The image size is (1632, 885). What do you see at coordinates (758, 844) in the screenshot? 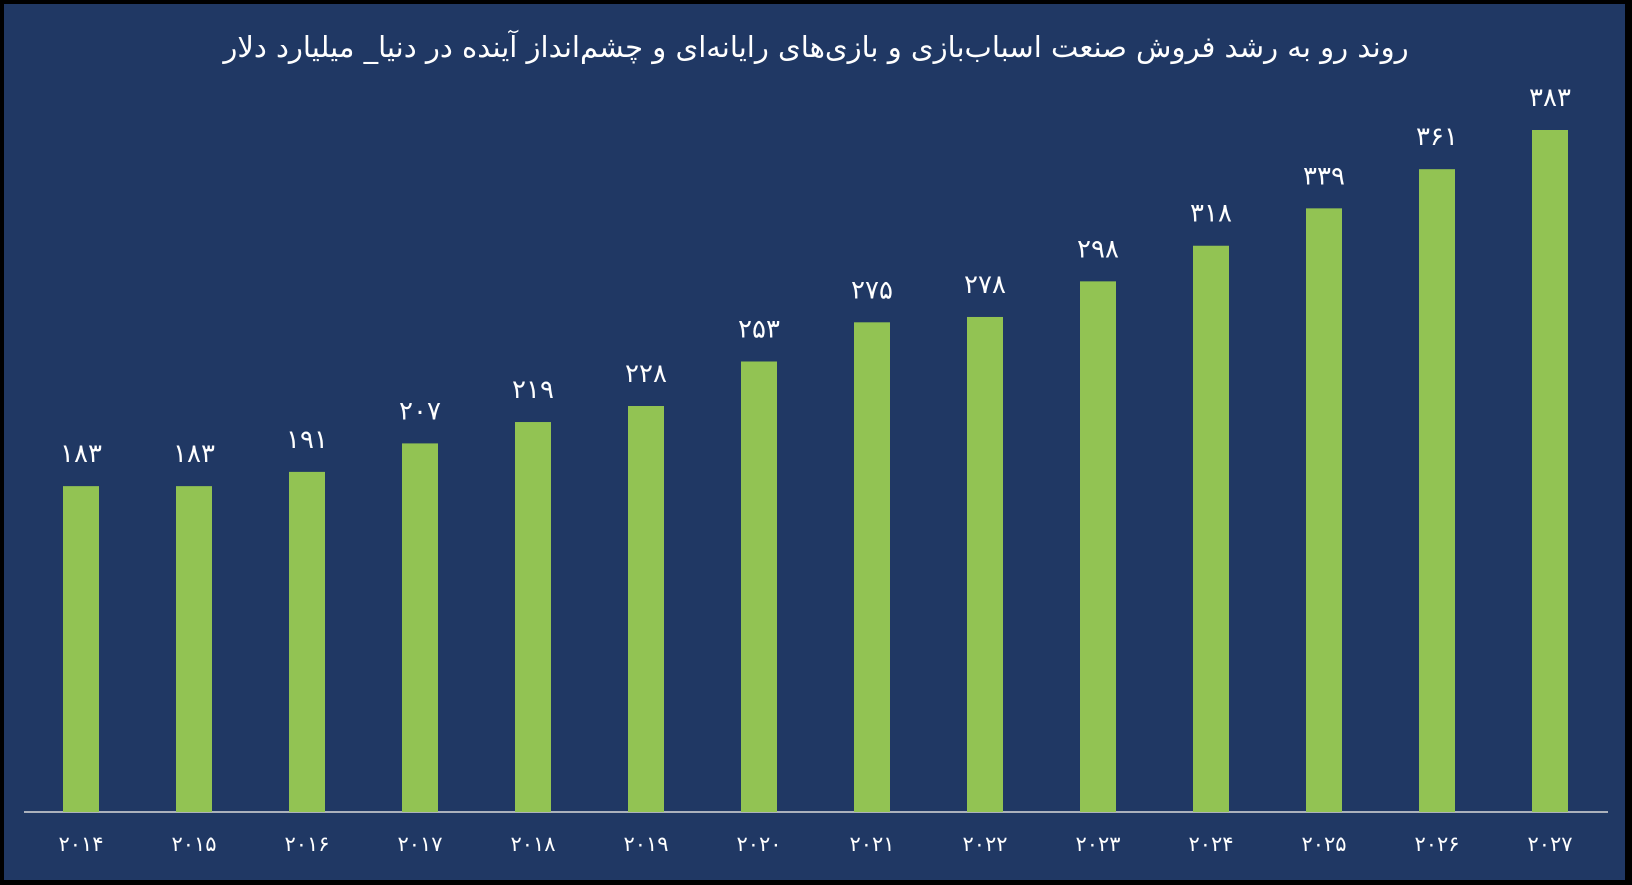
I see `x-tick-label: ۲۰۲۰` at bounding box center [758, 844].